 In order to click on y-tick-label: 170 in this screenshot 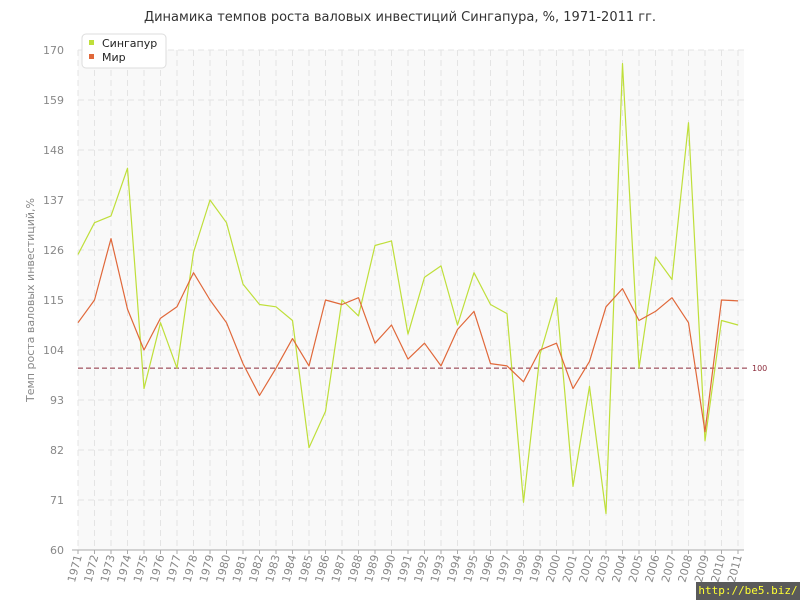, I will do `click(53, 50)`.